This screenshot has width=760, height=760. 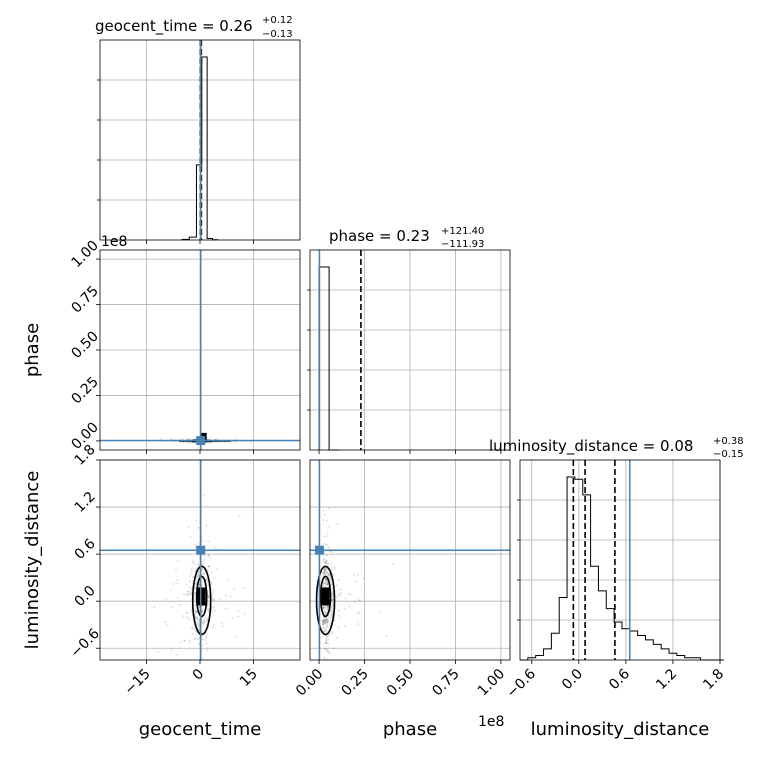 What do you see at coordinates (521, 683) in the screenshot?
I see `x-tick-label-luminosity-distance-0: −0.6` at bounding box center [521, 683].